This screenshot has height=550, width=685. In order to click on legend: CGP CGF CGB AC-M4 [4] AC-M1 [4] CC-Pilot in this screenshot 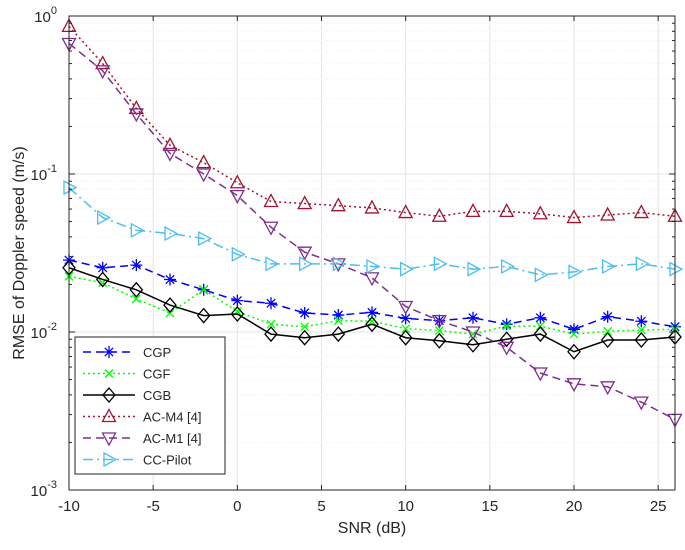, I will do `click(150, 405)`.